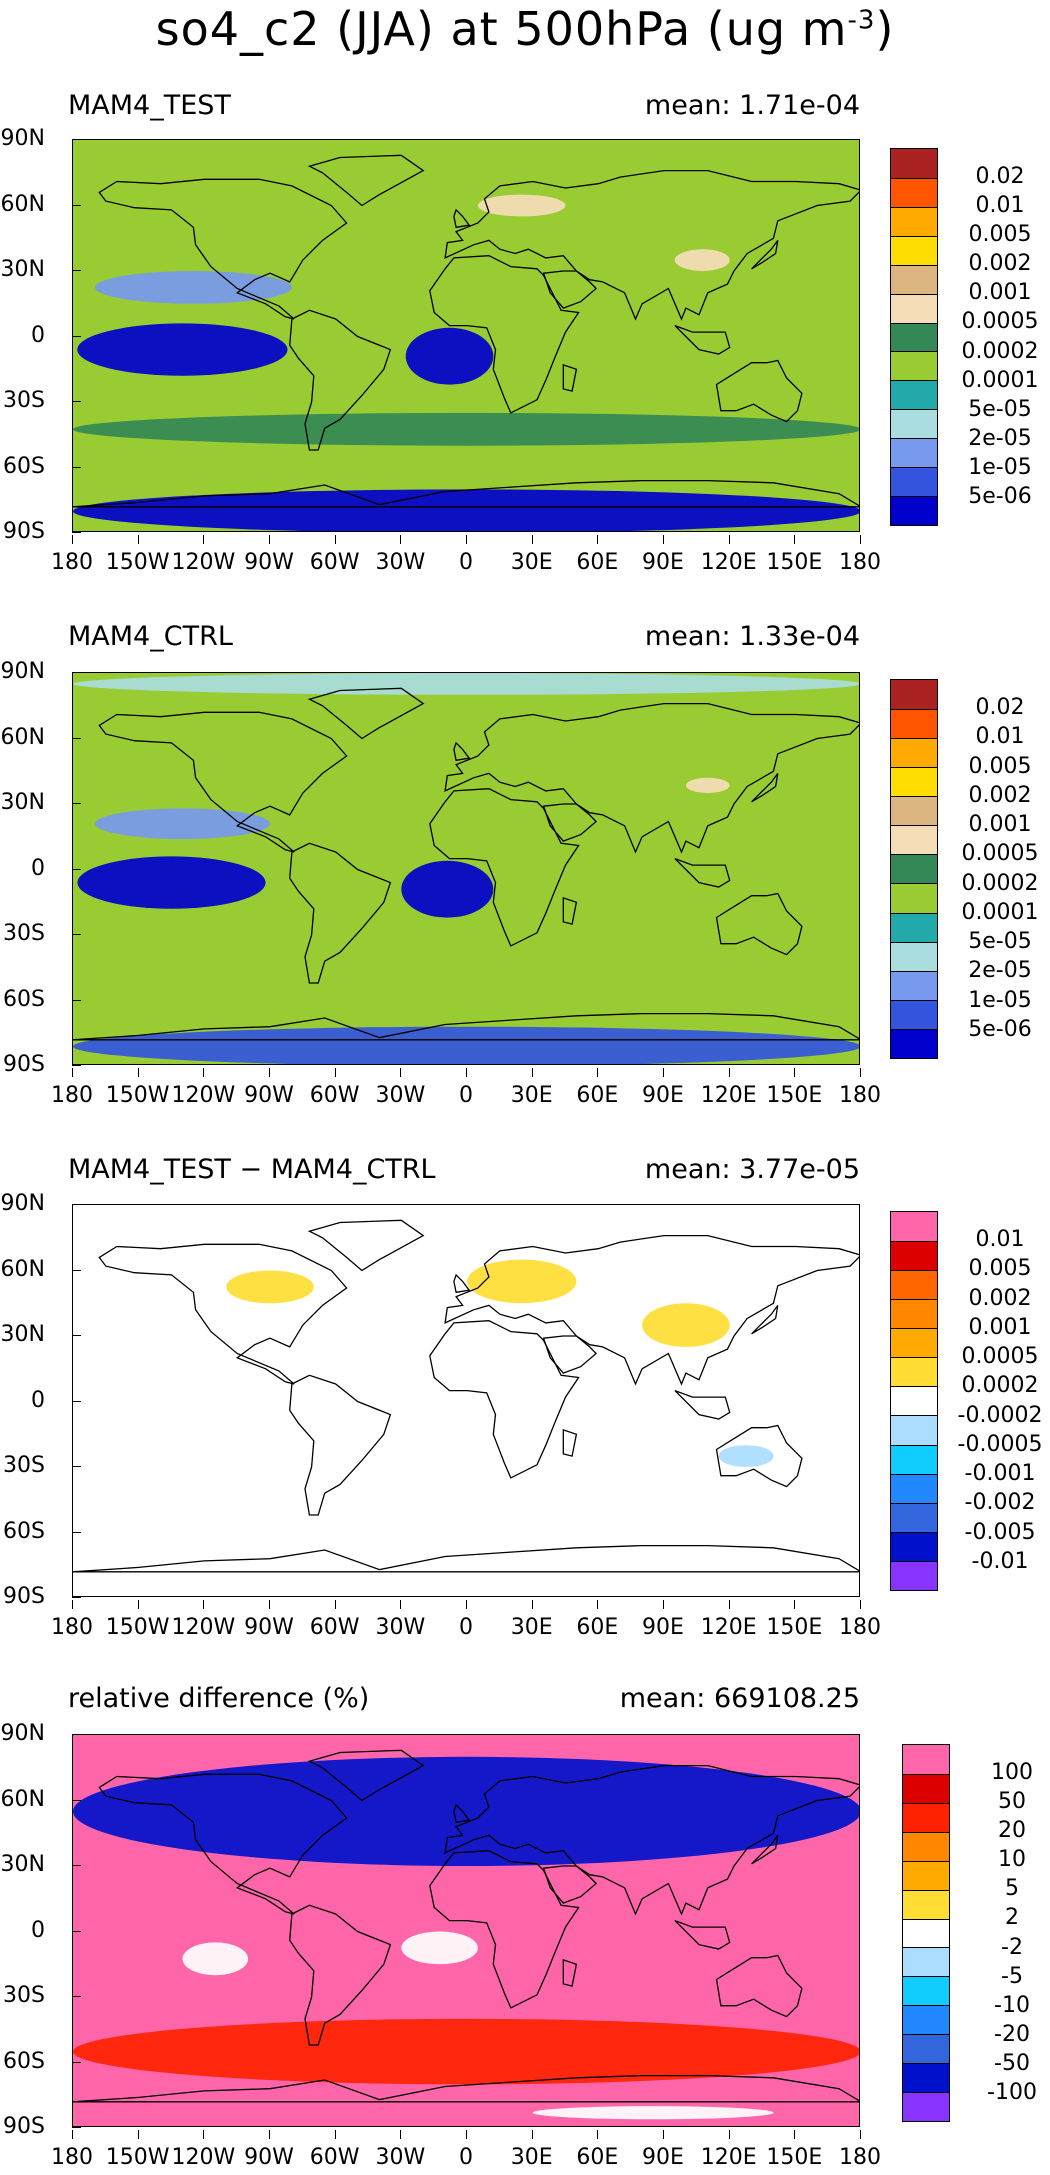  Describe the element at coordinates (570, 289) in the screenshot. I see `arabia-outline` at that location.